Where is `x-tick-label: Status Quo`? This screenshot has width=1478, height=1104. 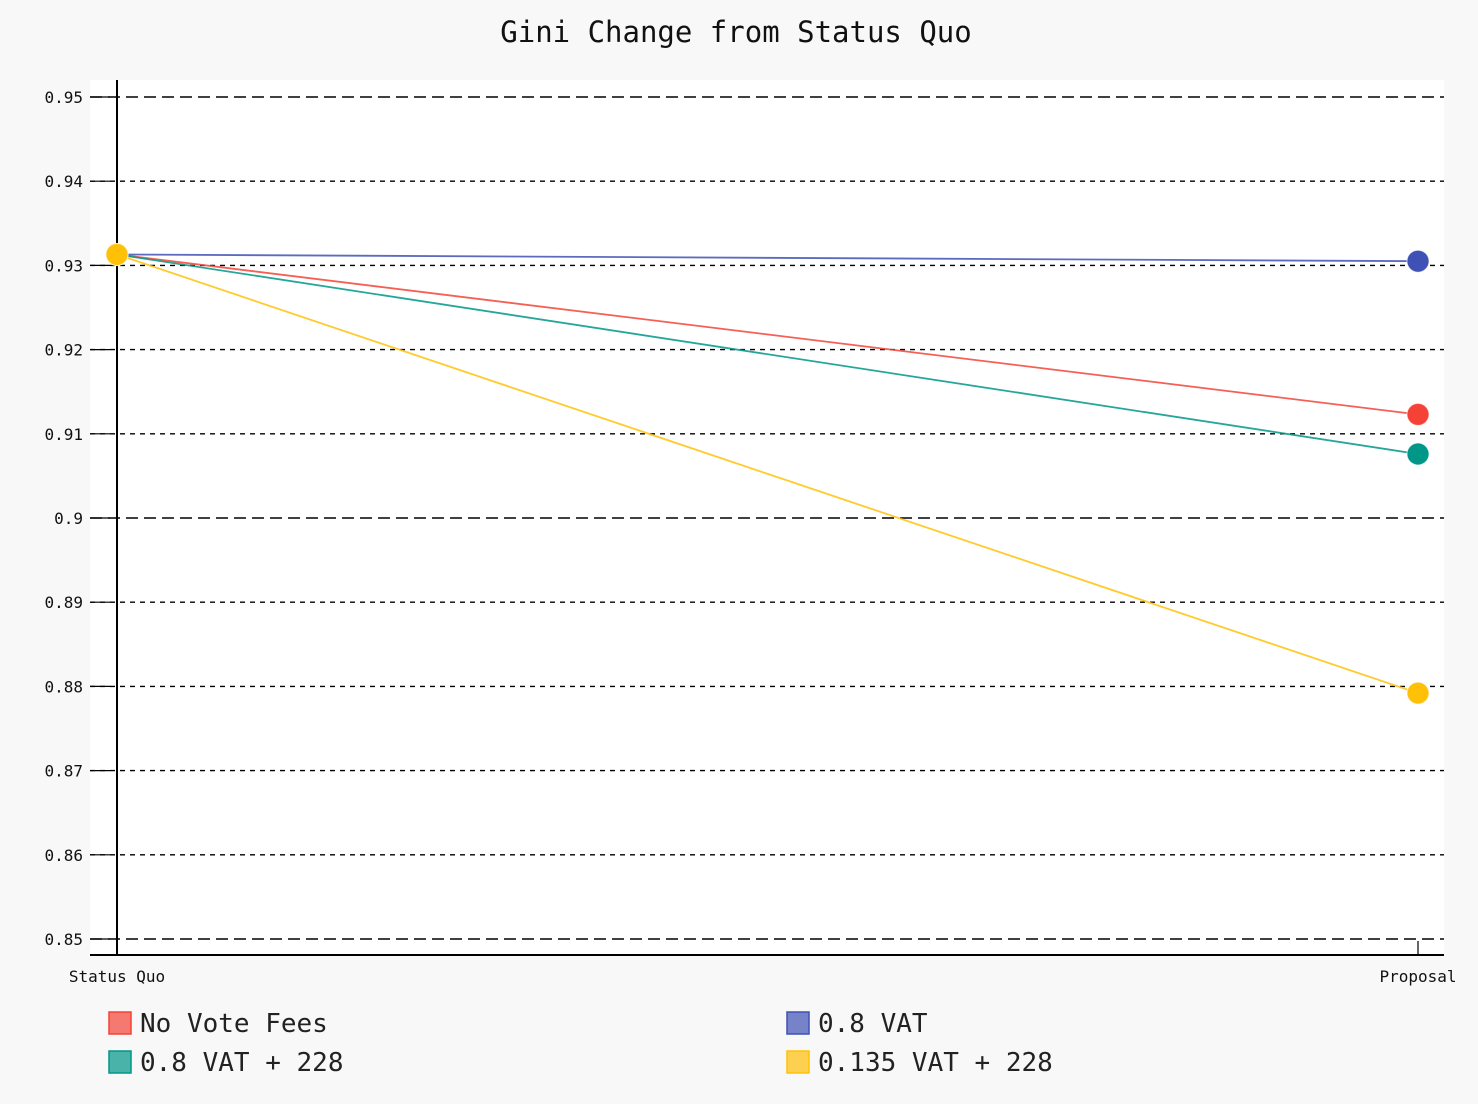 x-tick-label: Status Quo is located at coordinates (117, 976).